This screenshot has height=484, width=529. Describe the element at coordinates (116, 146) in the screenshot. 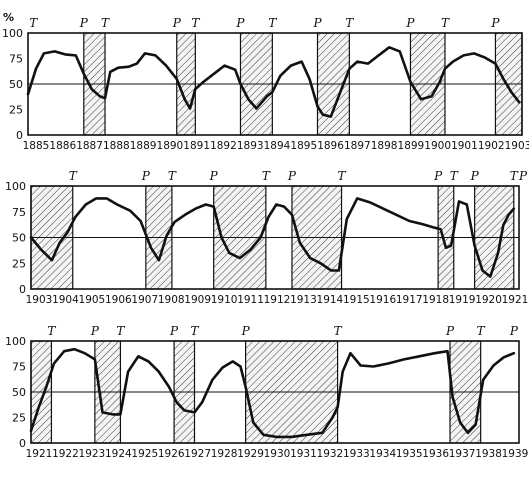

I see `panel-1-xtick-1888-3: 1888` at that location.